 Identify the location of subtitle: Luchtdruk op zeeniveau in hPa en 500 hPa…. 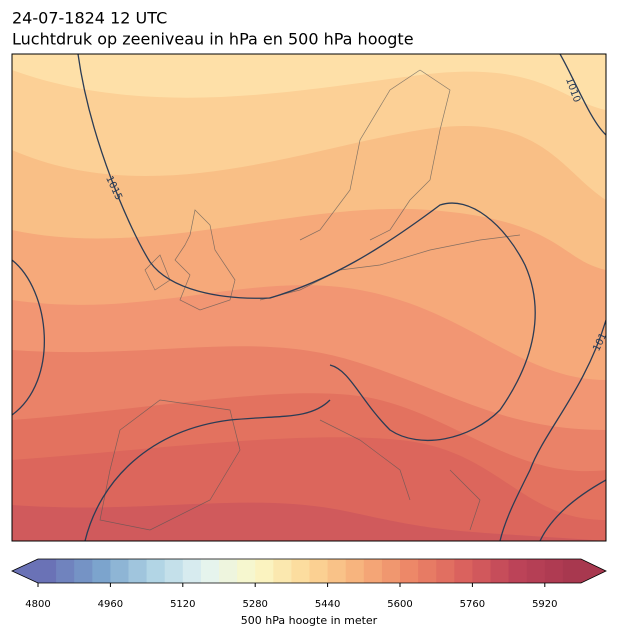
(213, 39).